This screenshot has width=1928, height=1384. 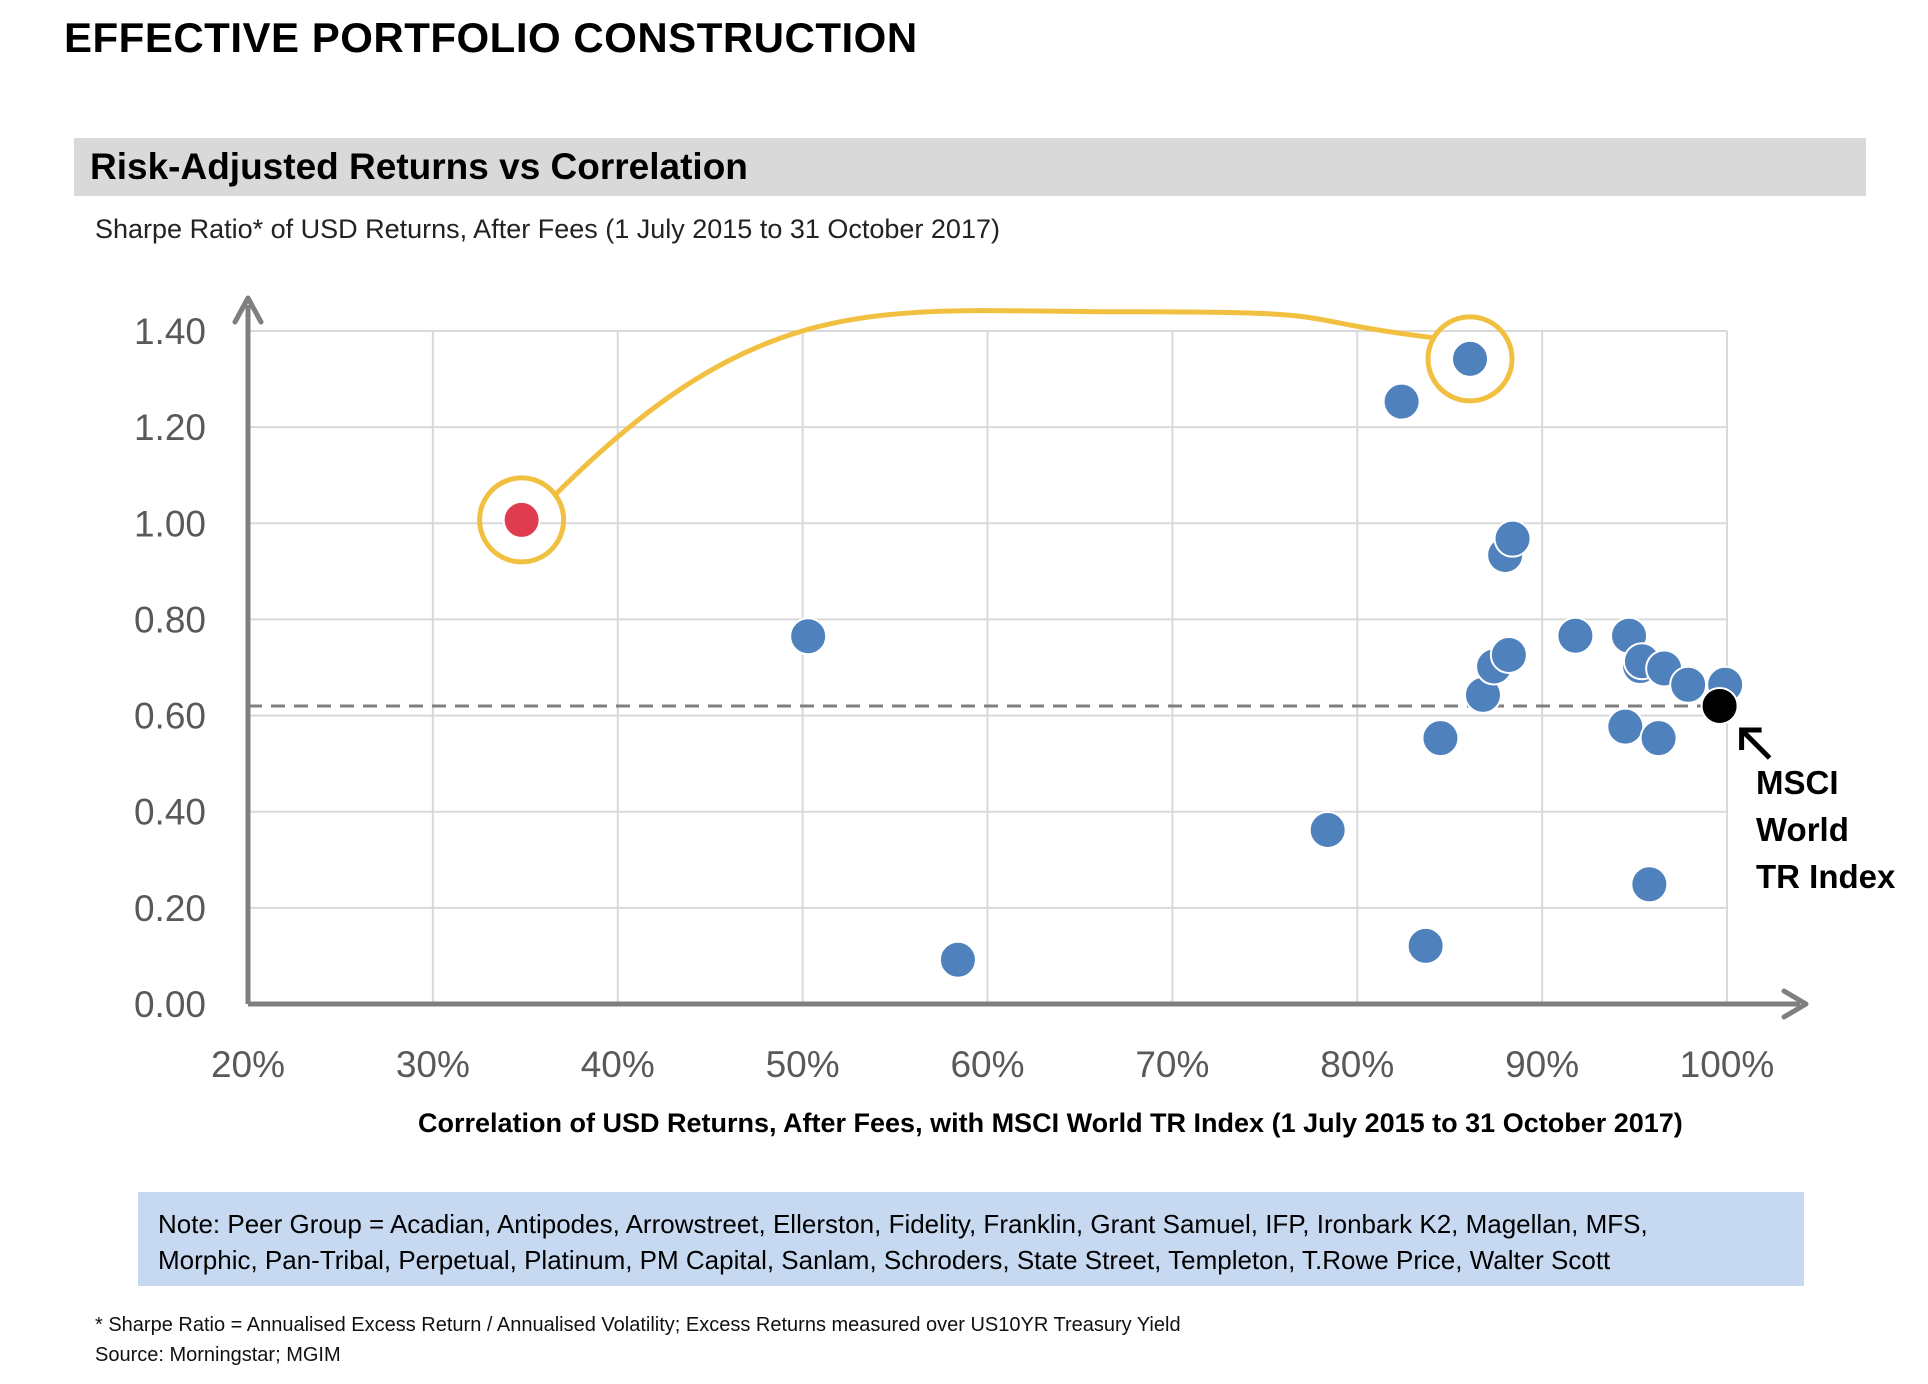 What do you see at coordinates (1795, 1004) in the screenshot?
I see `x-axis-arrow` at bounding box center [1795, 1004].